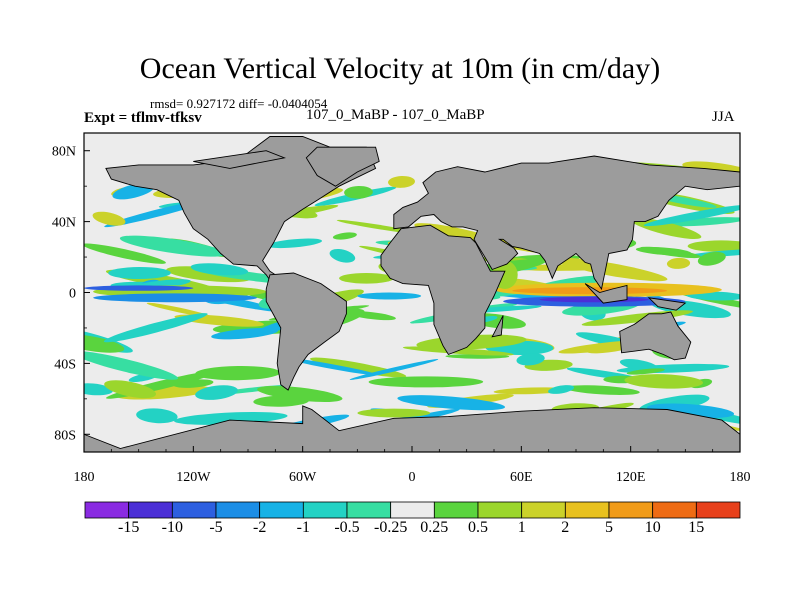 This screenshot has height=600, width=800. What do you see at coordinates (609, 527) in the screenshot?
I see `colorbar-label: 5` at bounding box center [609, 527].